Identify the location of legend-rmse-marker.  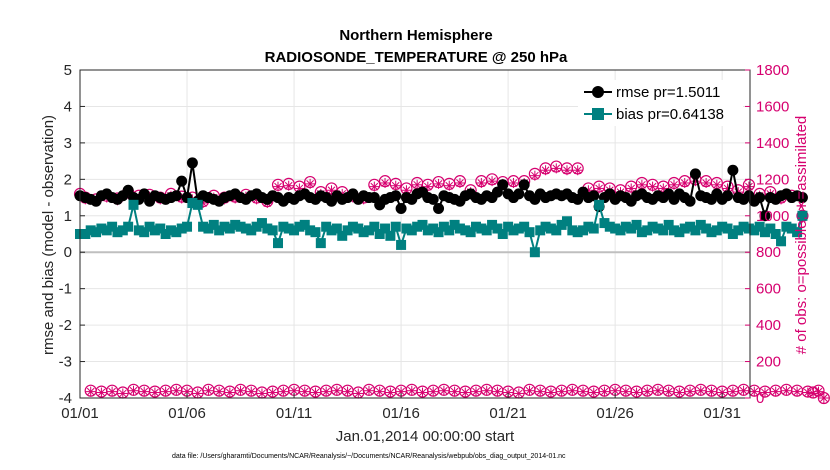
(598, 92).